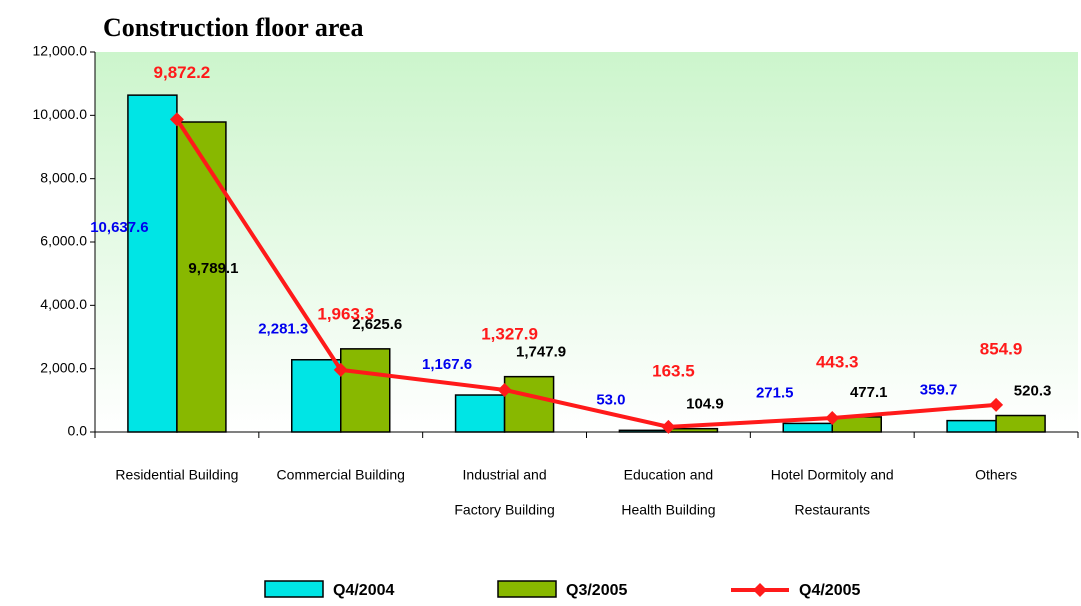 Image resolution: width=1081 pixels, height=606 pixels. What do you see at coordinates (610, 399) in the screenshot?
I see `data-label: 53.0` at bounding box center [610, 399].